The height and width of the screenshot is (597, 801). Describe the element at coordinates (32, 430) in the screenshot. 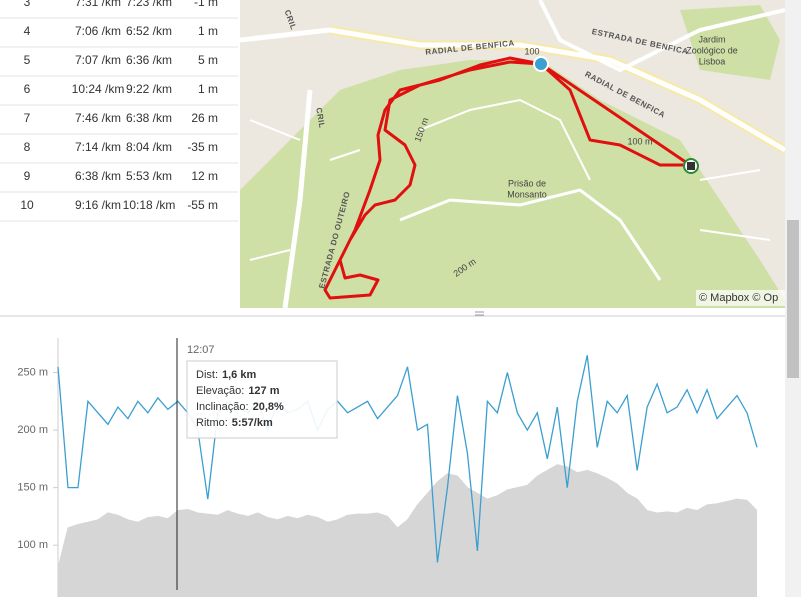

I see `y-tick-label: 200 m` at that location.